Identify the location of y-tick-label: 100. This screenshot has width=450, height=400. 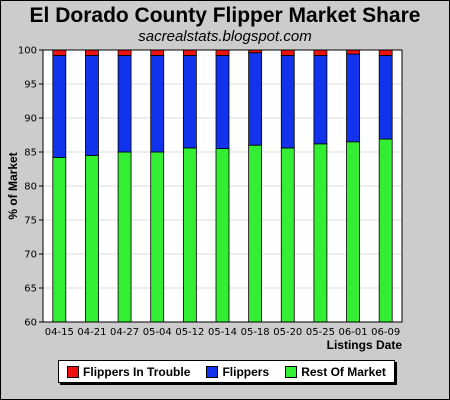
(27, 51).